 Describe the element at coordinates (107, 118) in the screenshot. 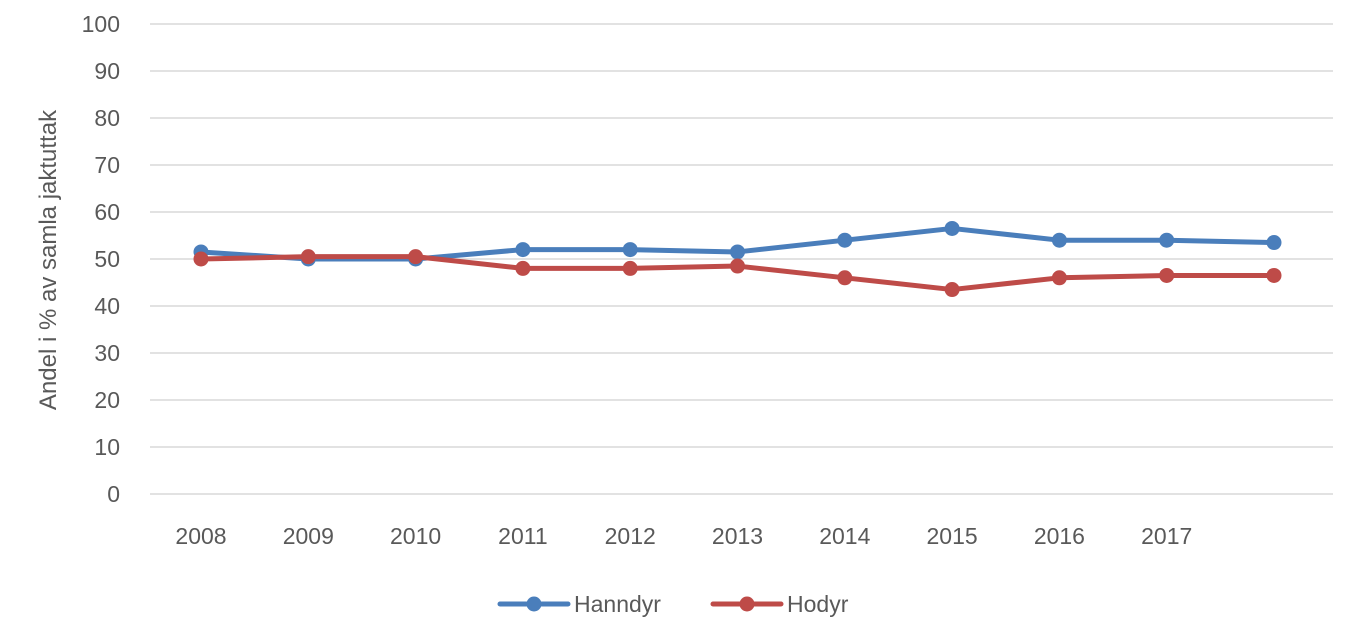

I see `y-tick-label: 80` at that location.